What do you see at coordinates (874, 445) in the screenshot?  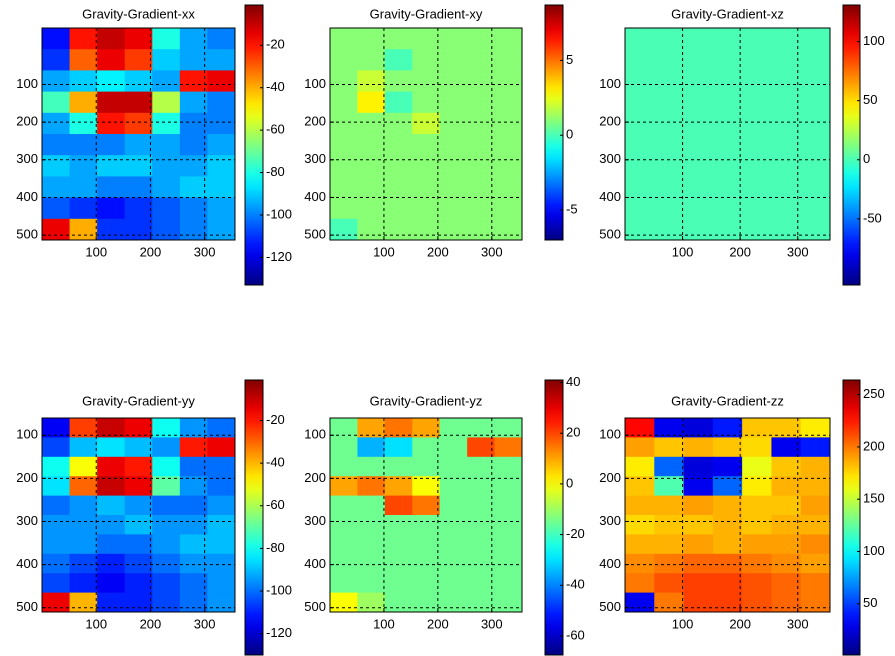 I see `colorbar-tick-label: 200` at bounding box center [874, 445].